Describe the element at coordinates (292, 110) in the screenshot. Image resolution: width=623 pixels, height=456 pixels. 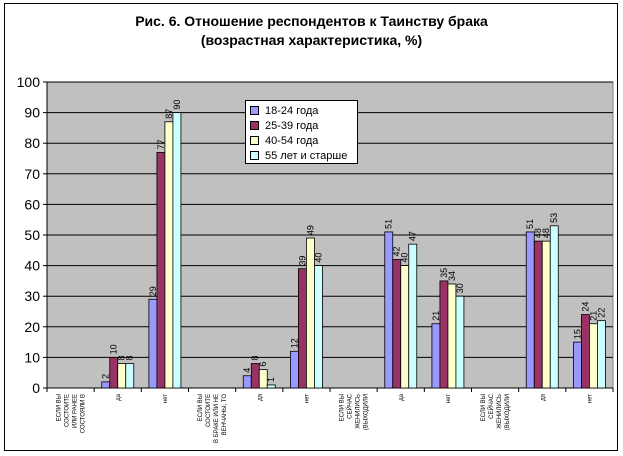
I see `legend-label: 18-24 года` at that location.